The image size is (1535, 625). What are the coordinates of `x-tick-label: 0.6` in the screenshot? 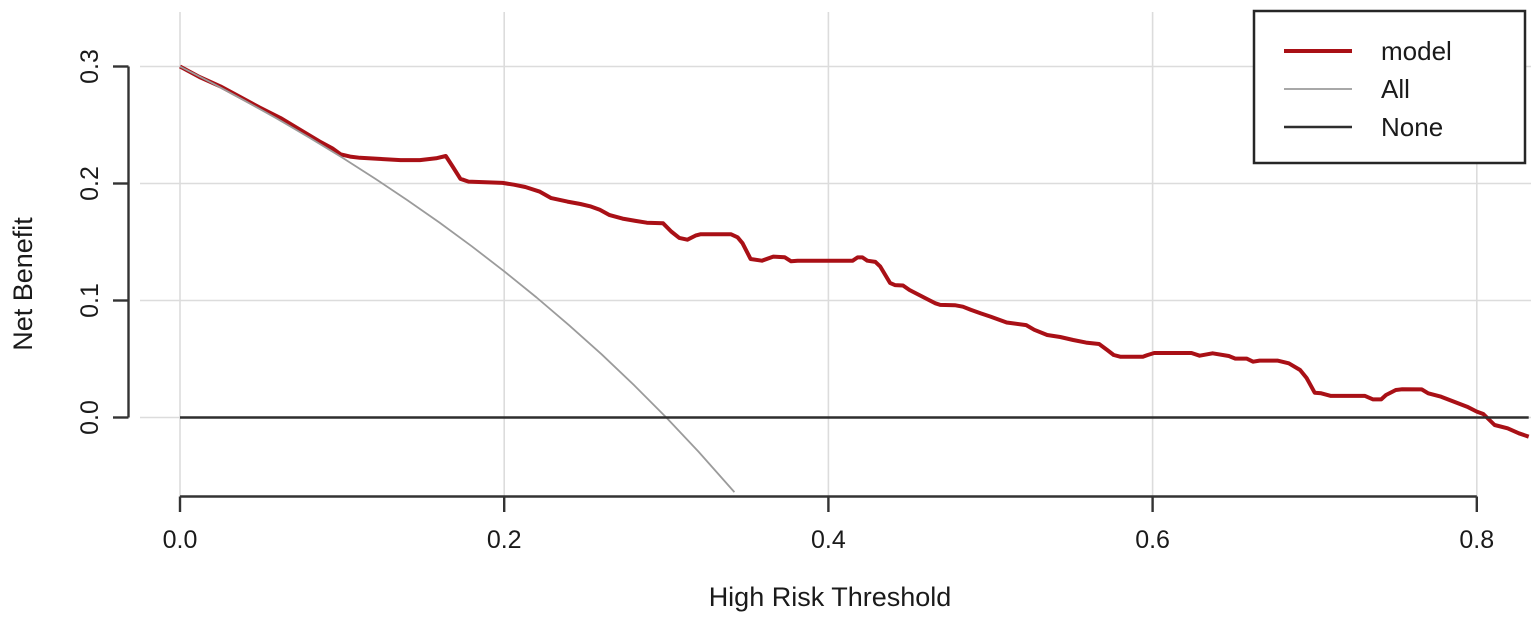 It's located at (1152, 540).